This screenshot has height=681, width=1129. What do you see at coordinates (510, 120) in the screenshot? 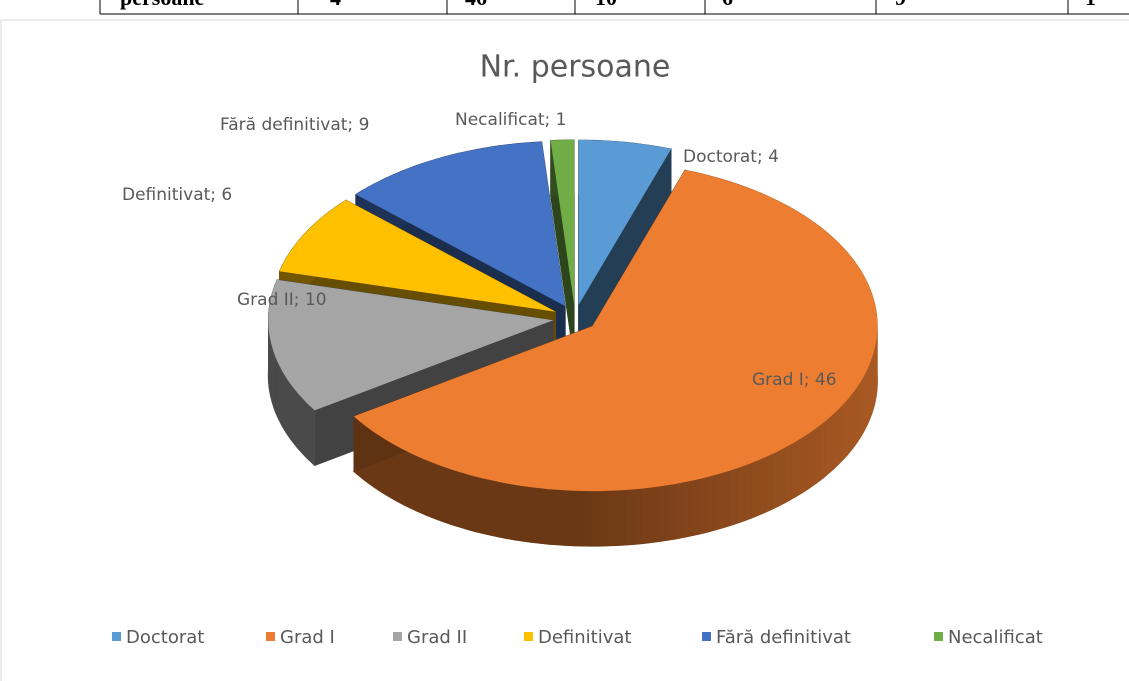
I see `data-label: Necalificat; 1` at bounding box center [510, 120].